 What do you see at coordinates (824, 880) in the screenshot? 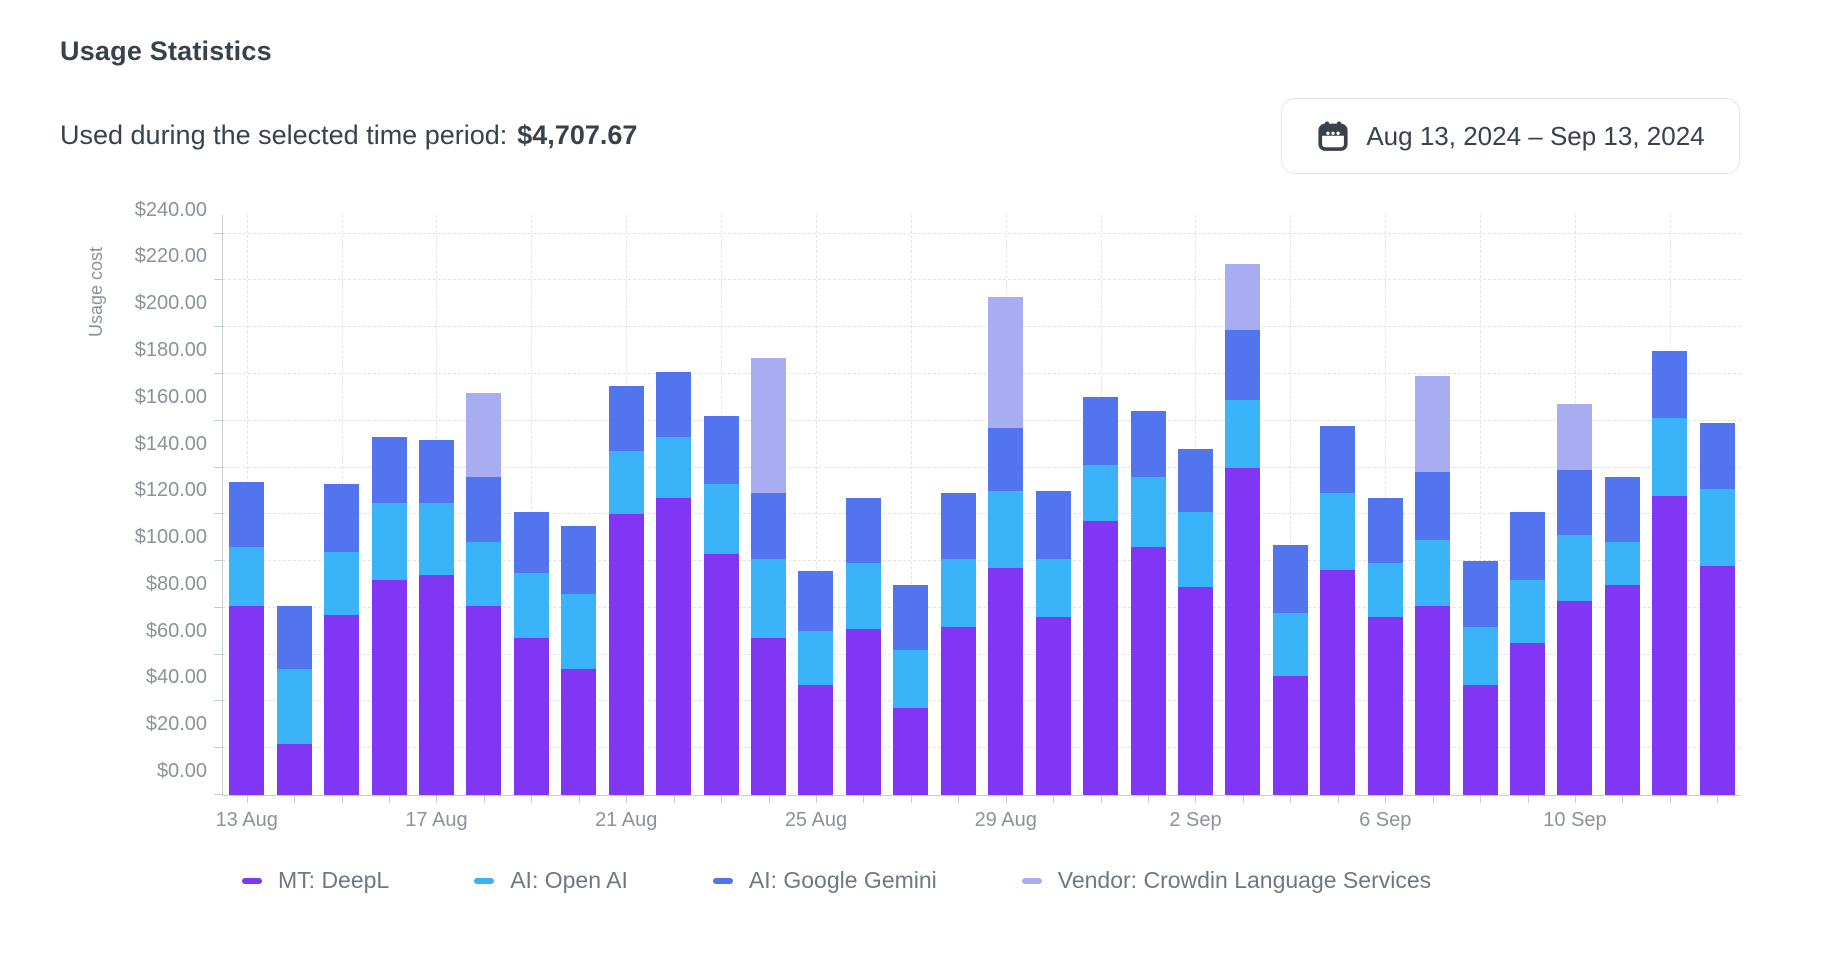
I see `legend-item: AI: Google Gemini` at bounding box center [824, 880].